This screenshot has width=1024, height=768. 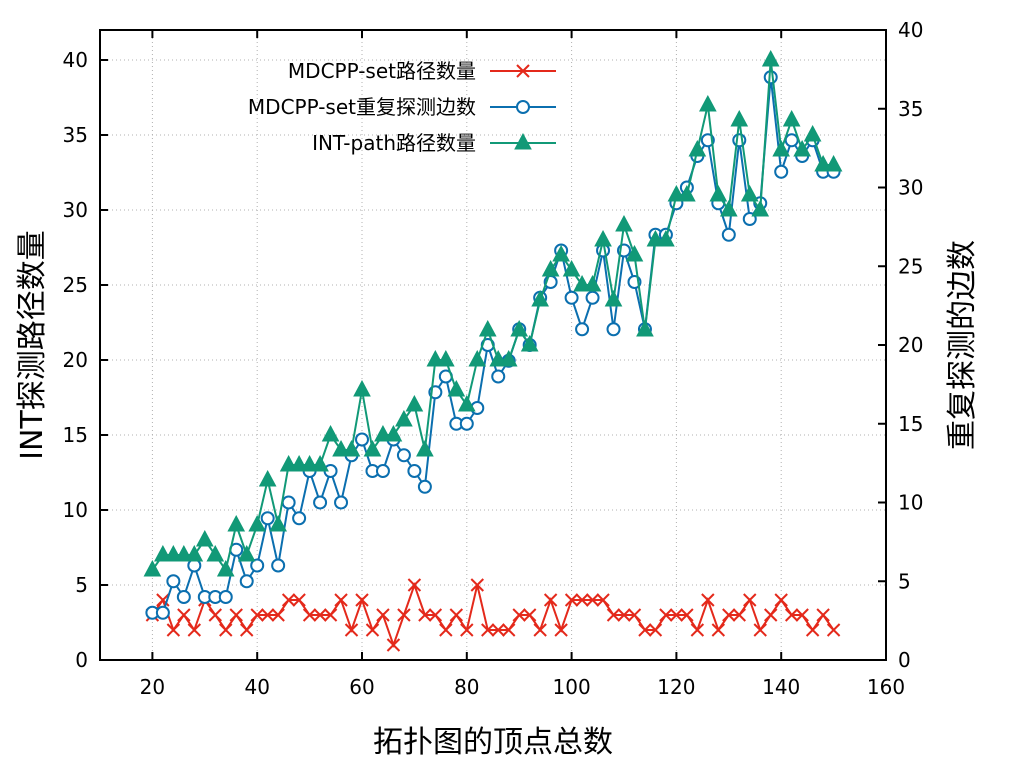 I want to click on y-axis-right-title: 重复探测的边数, so click(x=962, y=345).